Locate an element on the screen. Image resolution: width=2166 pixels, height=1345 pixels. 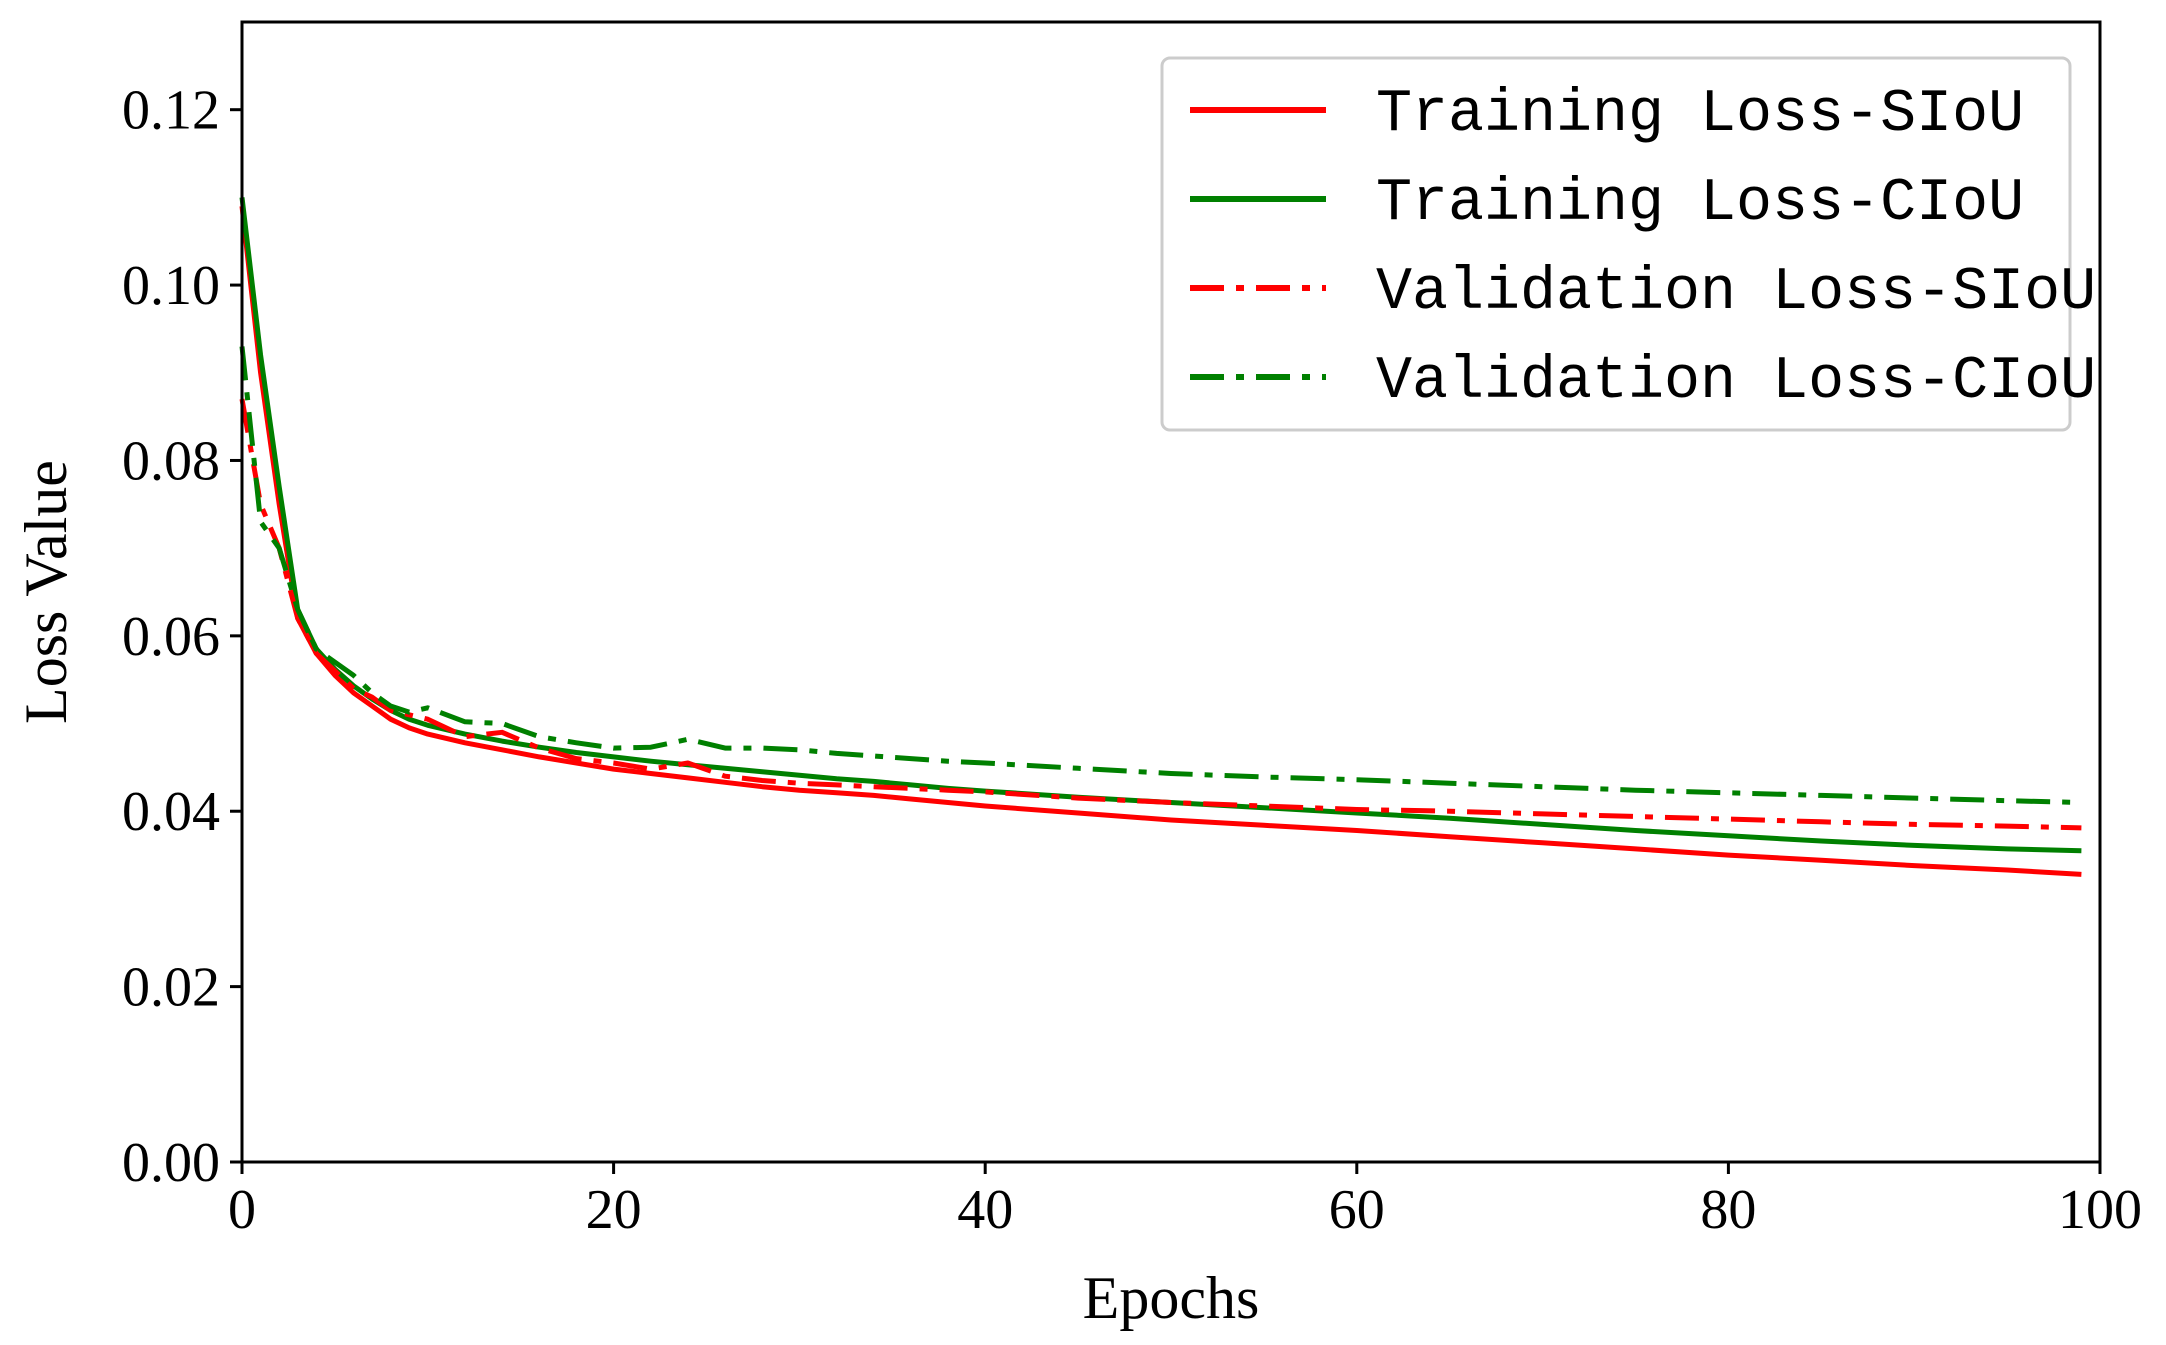
legend-label: Training Loss-SIoU is located at coordinates (1700, 115).